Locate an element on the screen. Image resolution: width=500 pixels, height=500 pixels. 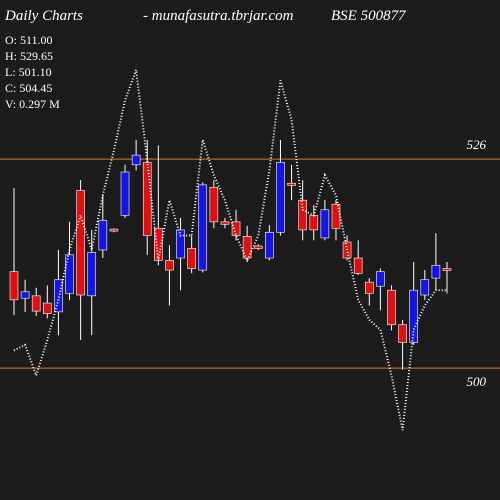
level-label: 526 is located at coordinates (477, 144).